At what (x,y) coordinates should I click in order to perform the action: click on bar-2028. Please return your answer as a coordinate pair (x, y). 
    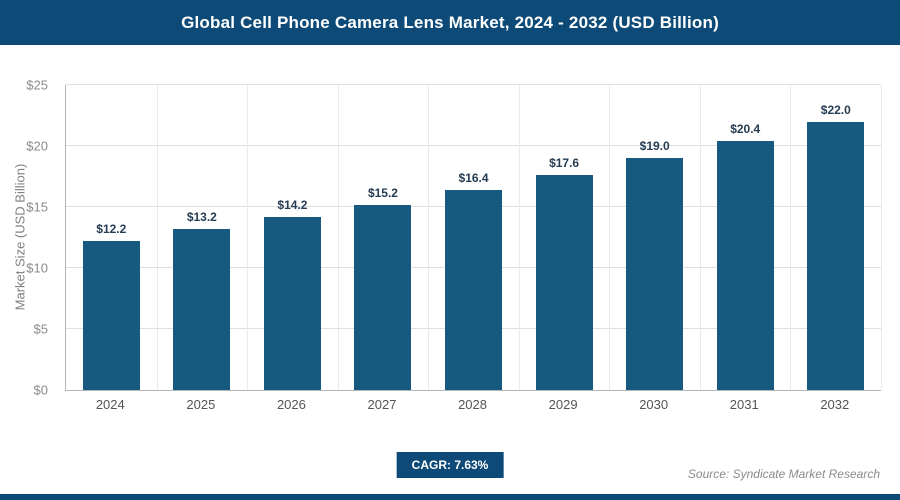
    Looking at the image, I should click on (474, 289).